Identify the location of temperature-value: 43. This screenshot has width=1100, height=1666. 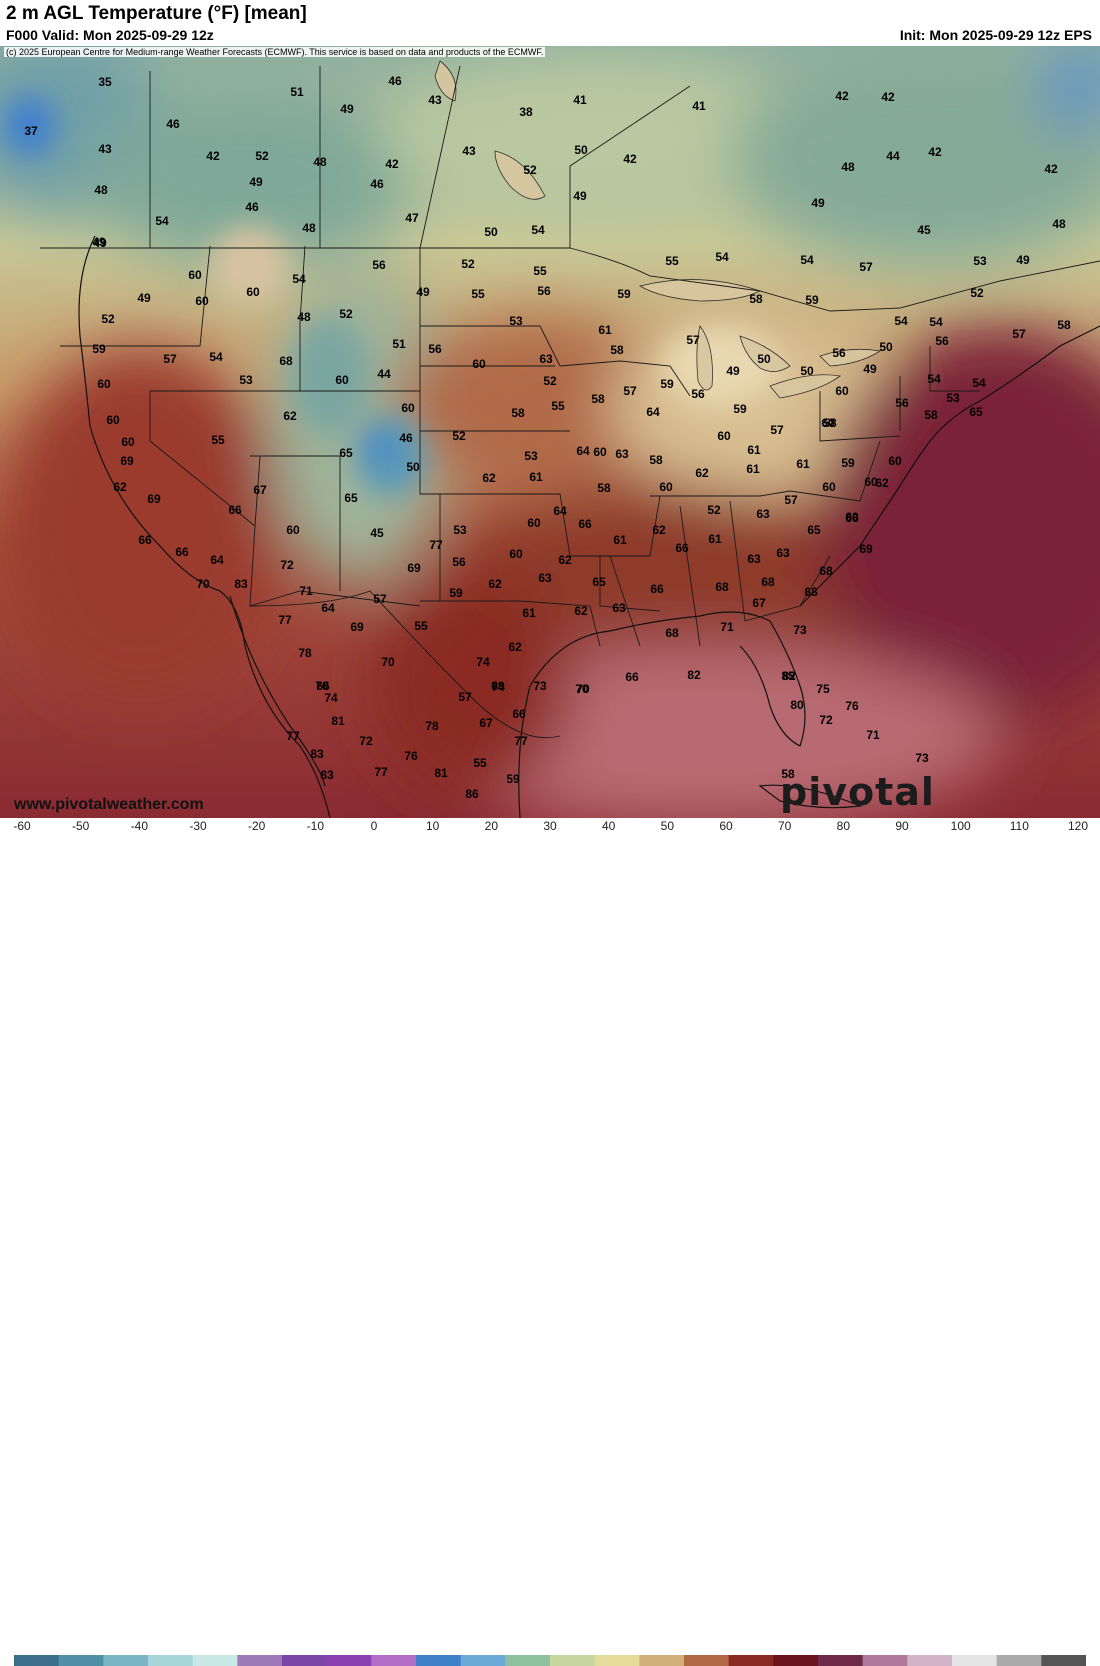
(469, 151).